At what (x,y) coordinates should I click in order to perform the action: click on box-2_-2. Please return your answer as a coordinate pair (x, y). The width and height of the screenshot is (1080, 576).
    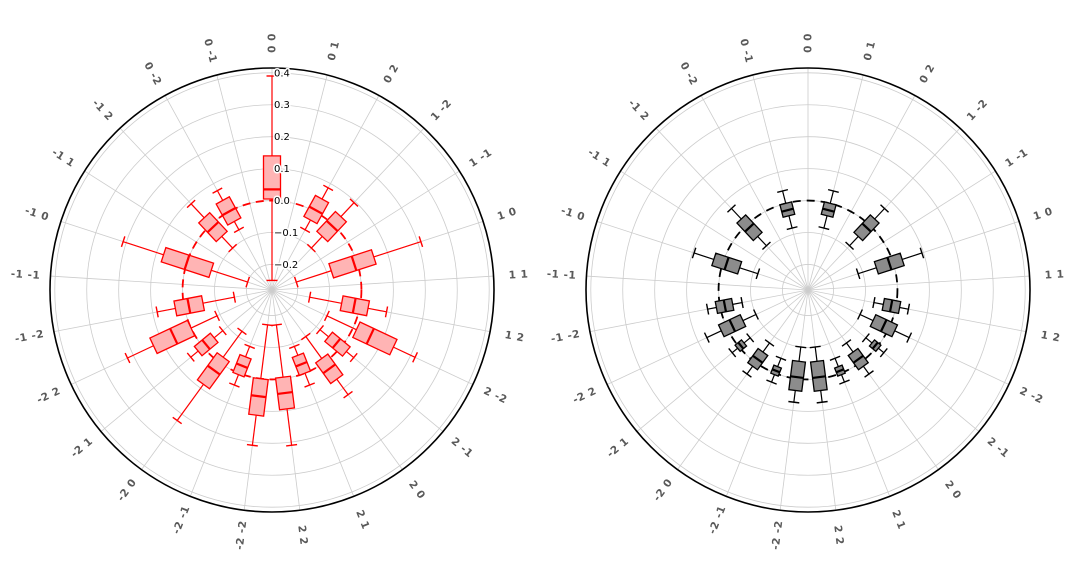
    Looking at the image, I should click on (885, 326).